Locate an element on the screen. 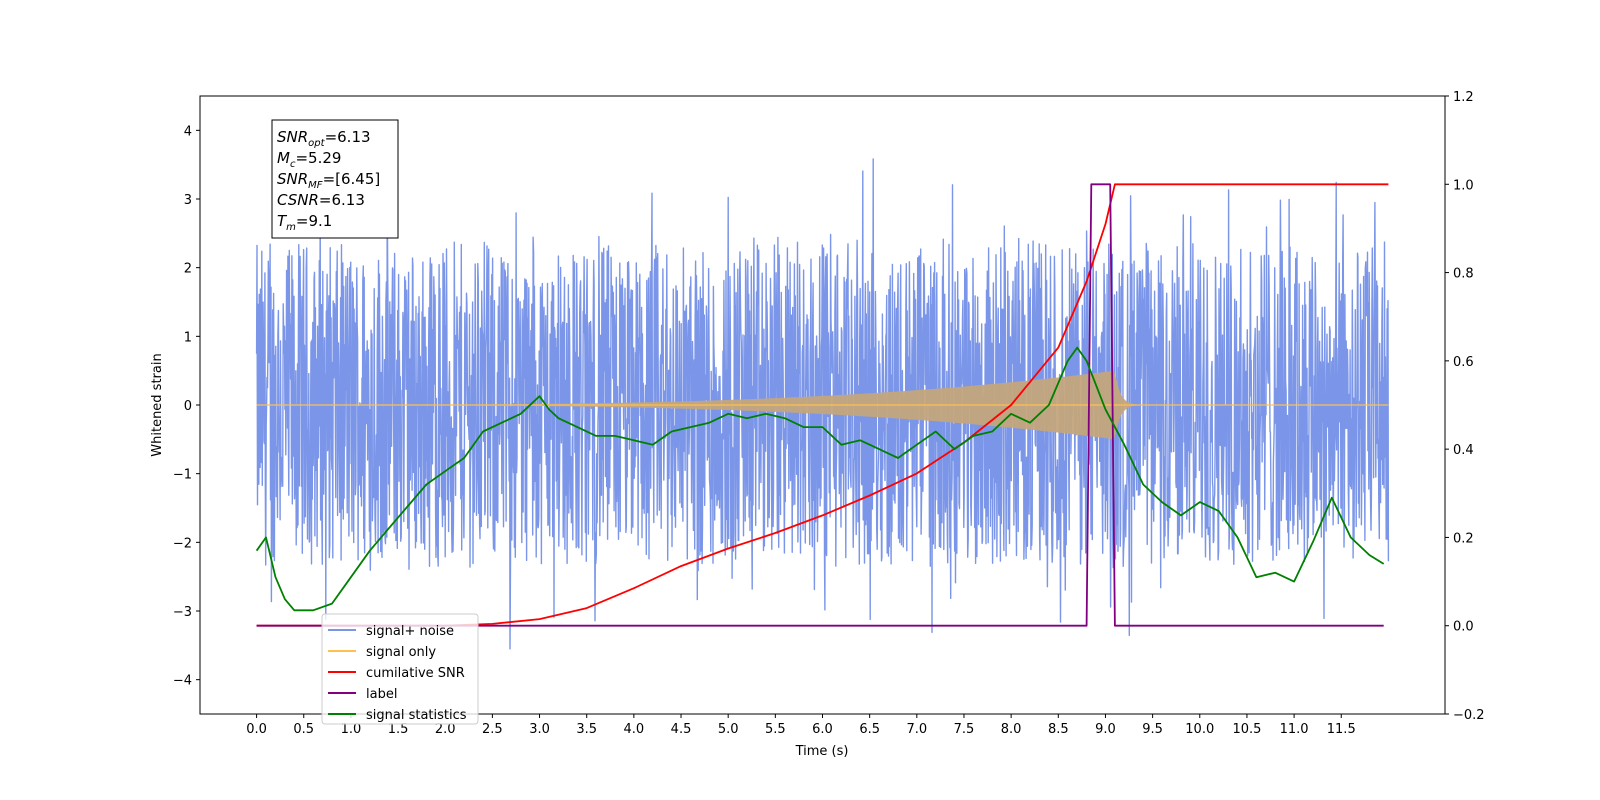 The width and height of the screenshot is (1600, 800). y-tick-label: −3 is located at coordinates (182, 612).